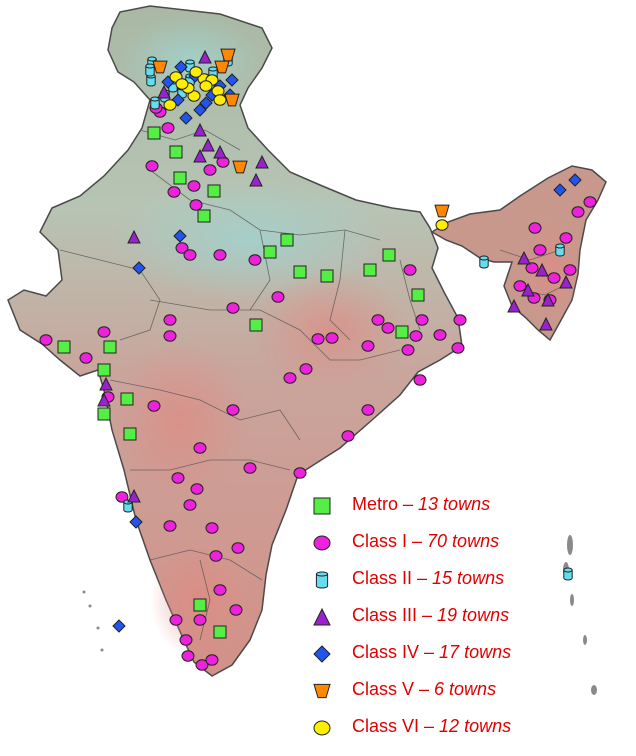 The width and height of the screenshot is (636, 756). I want to click on legend-town-count: 15 towns, so click(468, 578).